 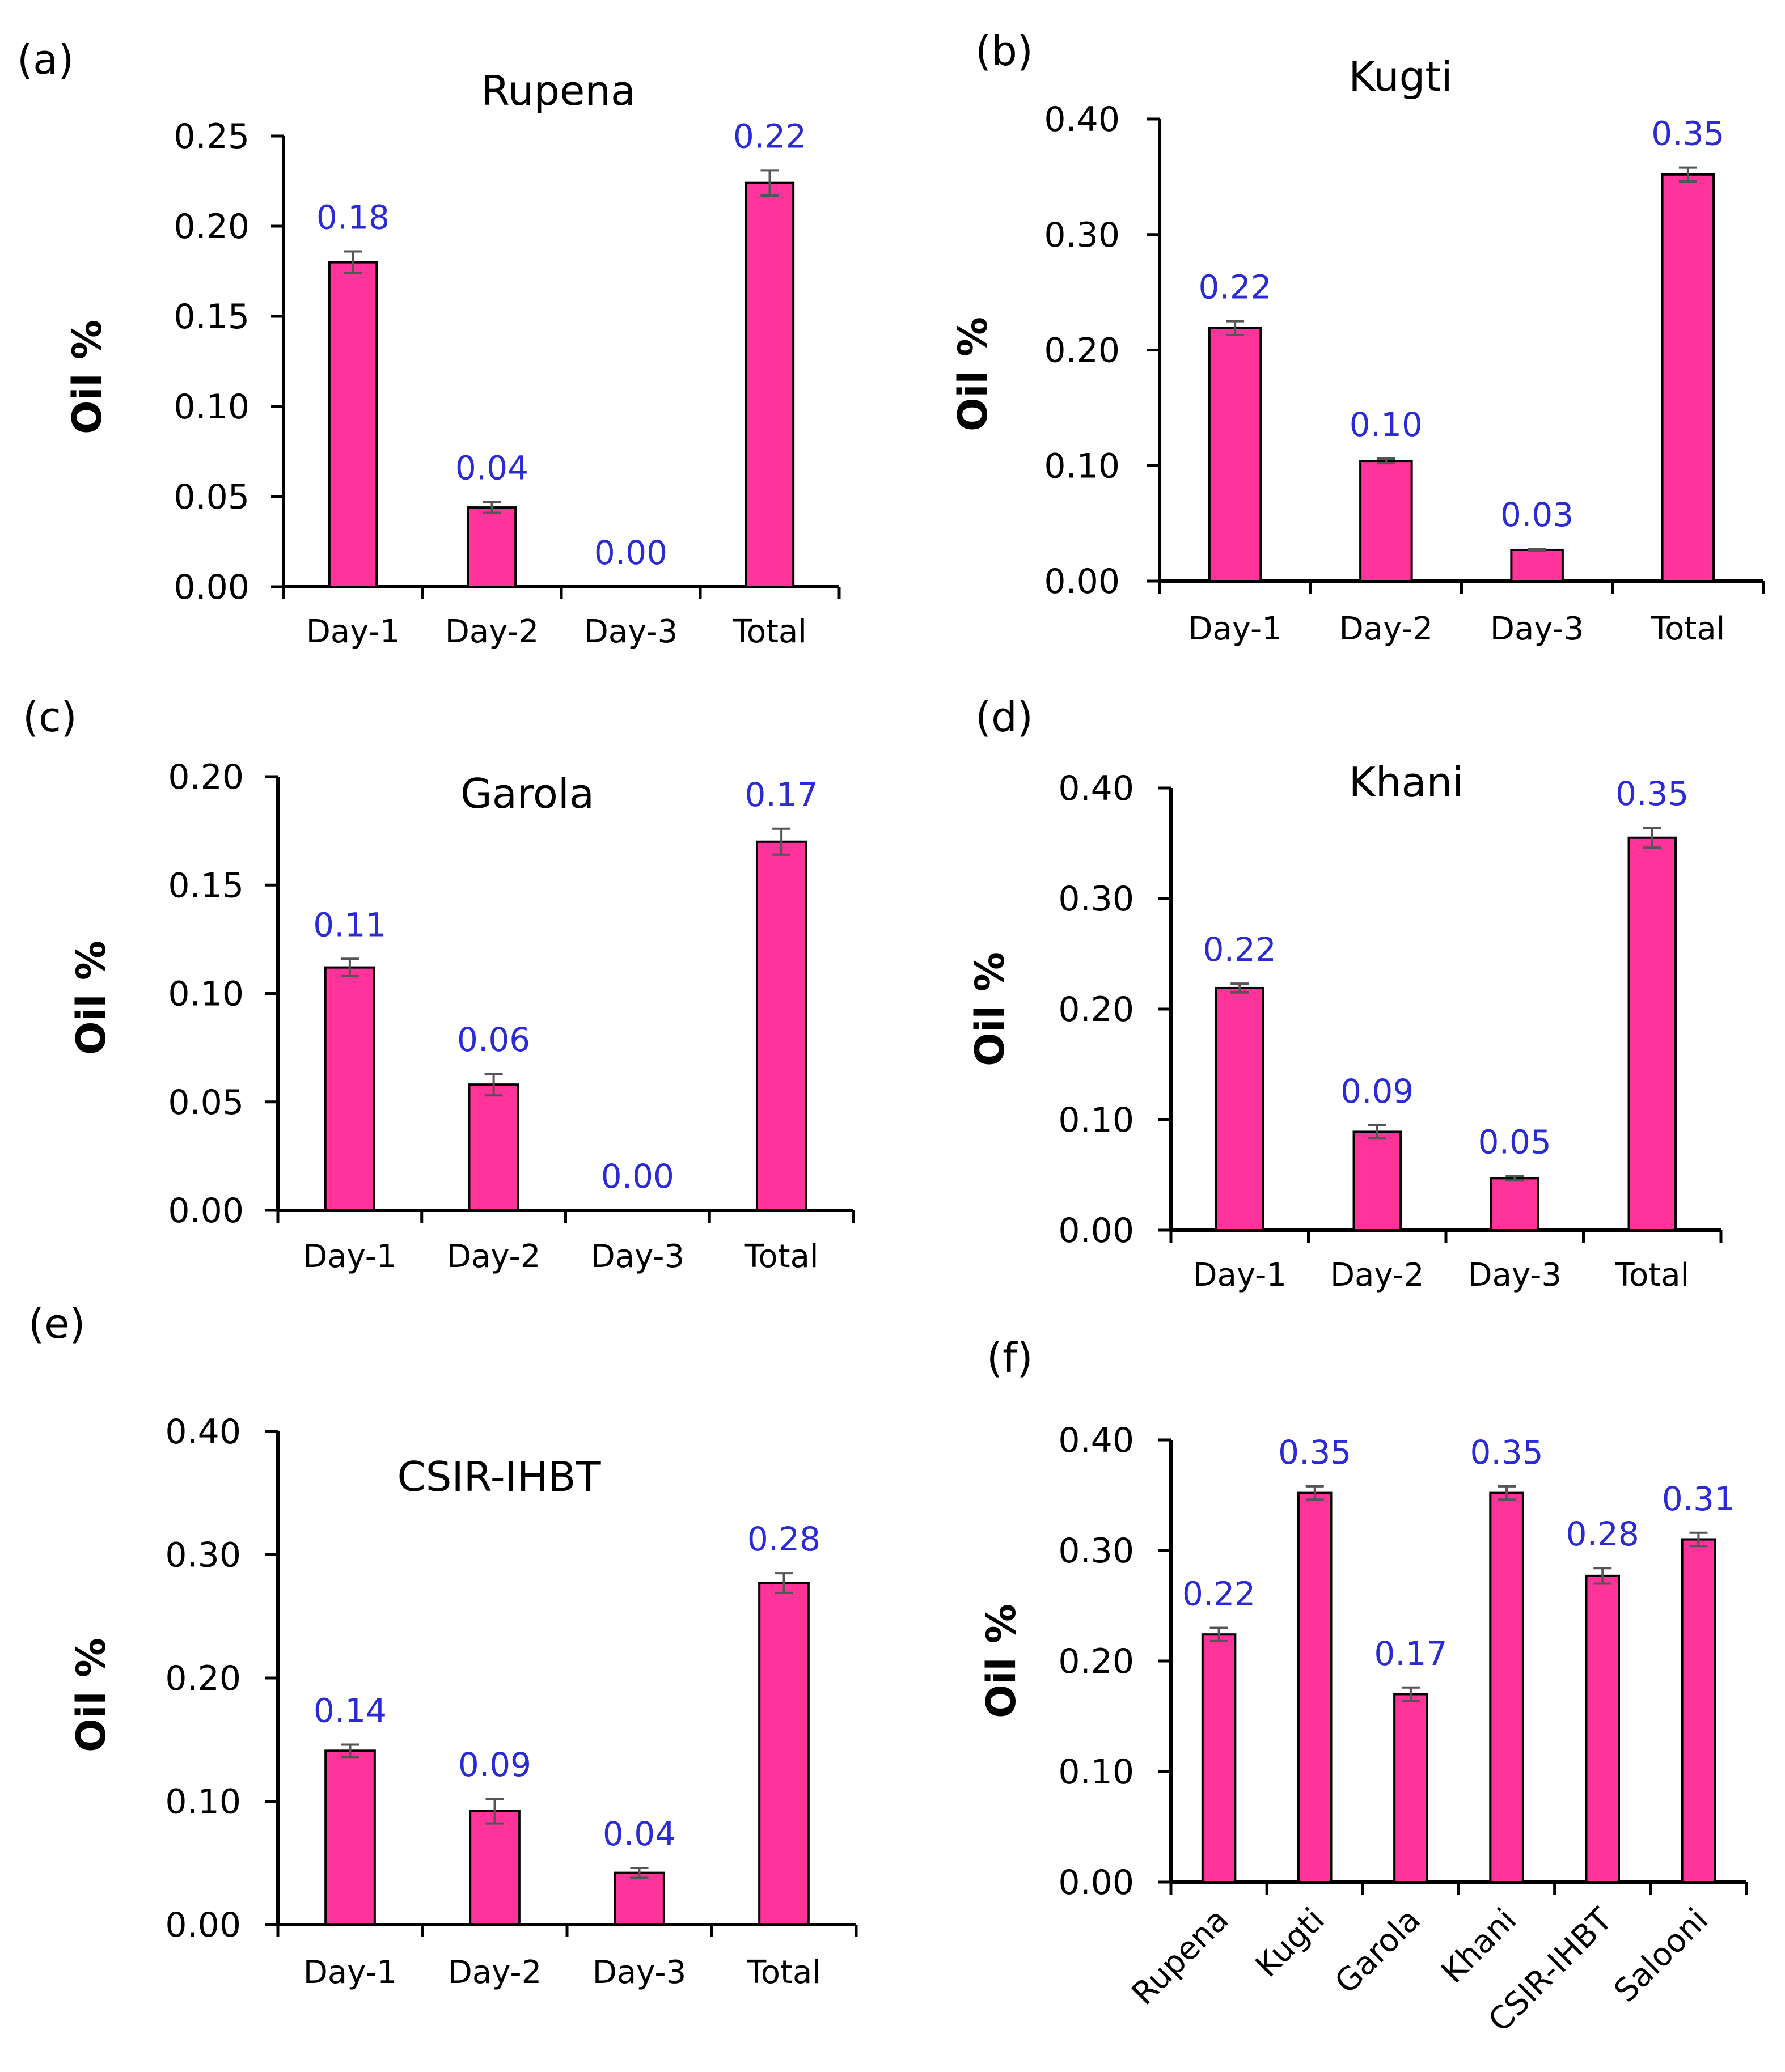 What do you see at coordinates (350, 1710) in the screenshot?
I see `data-label: 0.14` at bounding box center [350, 1710].